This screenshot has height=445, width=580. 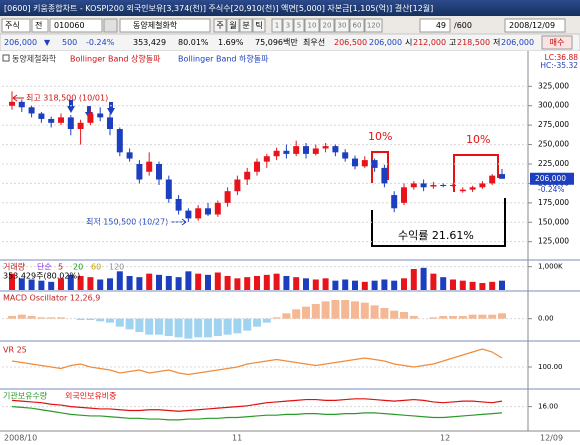 What do you see at coordinates (41, 276) in the screenshot?
I see `volume-summary: 353,429주(80.02%)` at bounding box center [41, 276].